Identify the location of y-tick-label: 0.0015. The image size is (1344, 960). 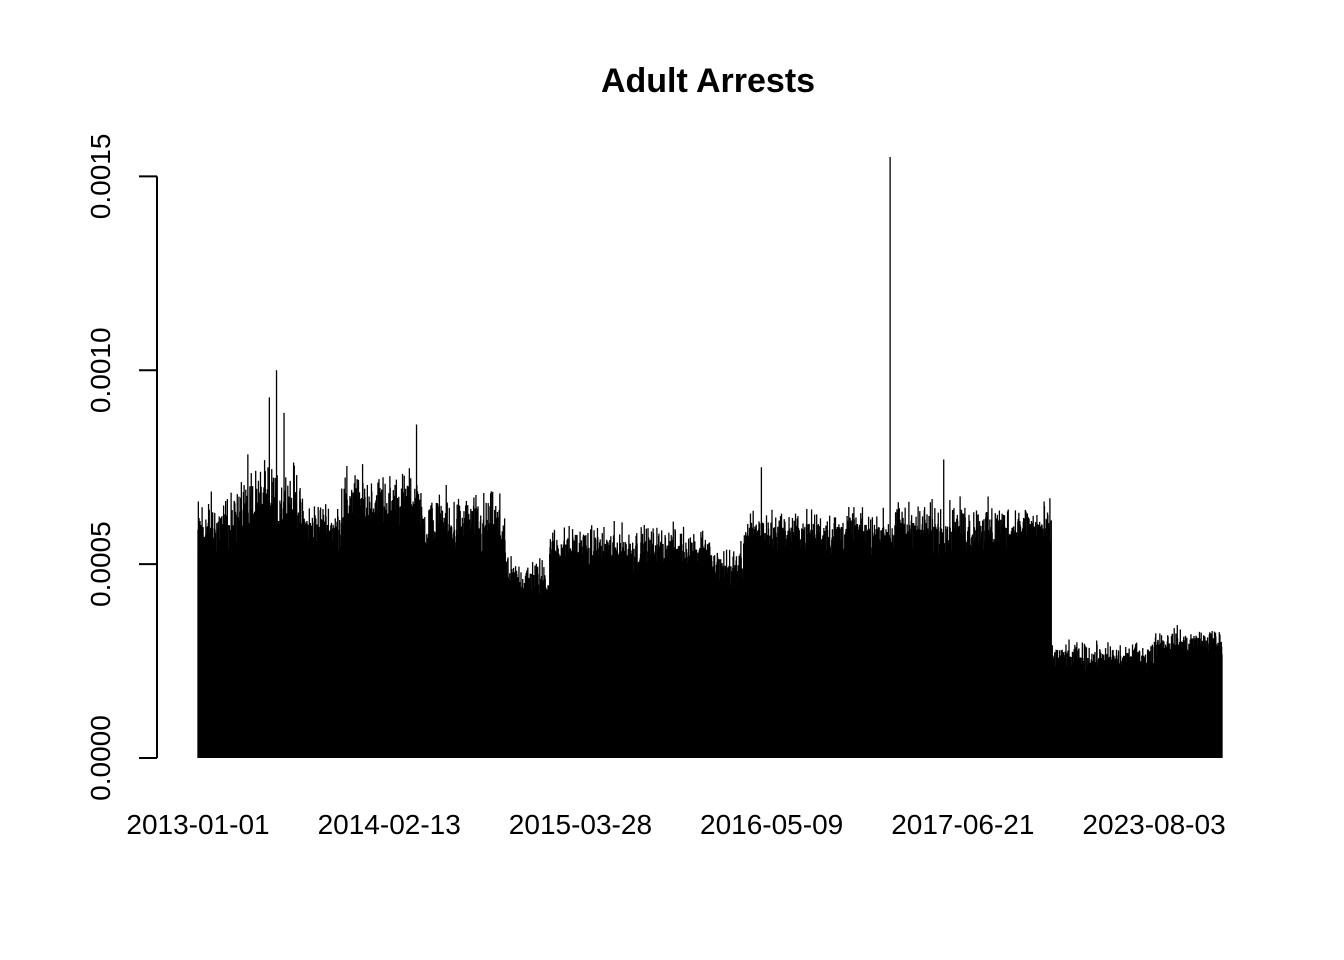
(100, 177).